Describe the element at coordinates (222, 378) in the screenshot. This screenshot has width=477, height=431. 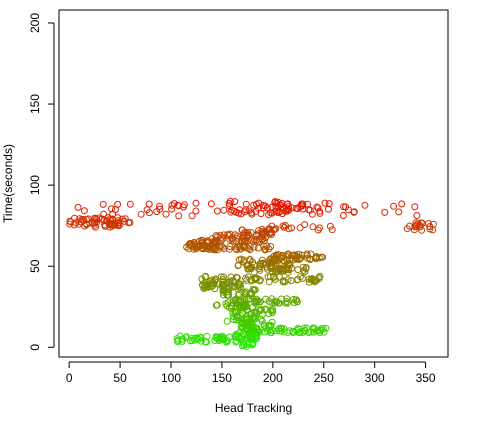
I see `x-tick-label: 150` at that location.